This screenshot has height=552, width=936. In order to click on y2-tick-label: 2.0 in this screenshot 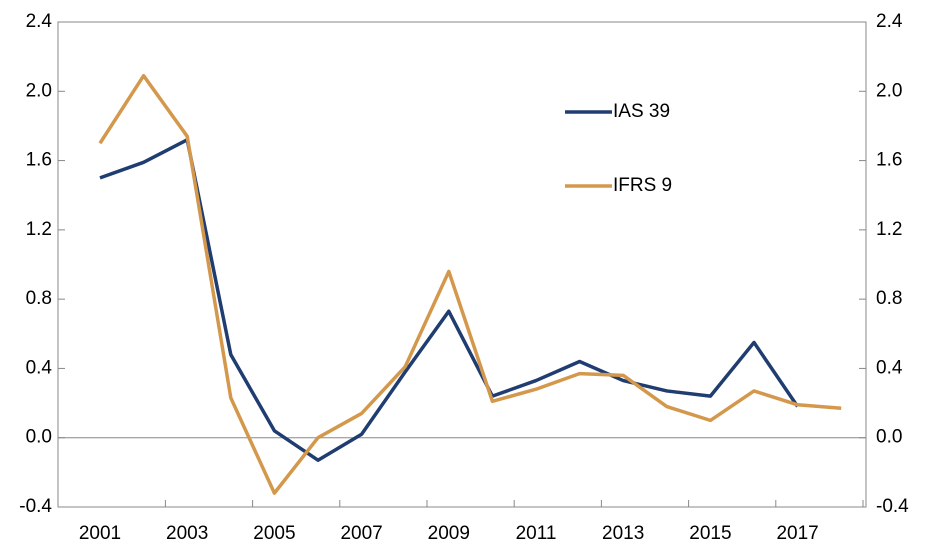, I will do `click(889, 90)`.